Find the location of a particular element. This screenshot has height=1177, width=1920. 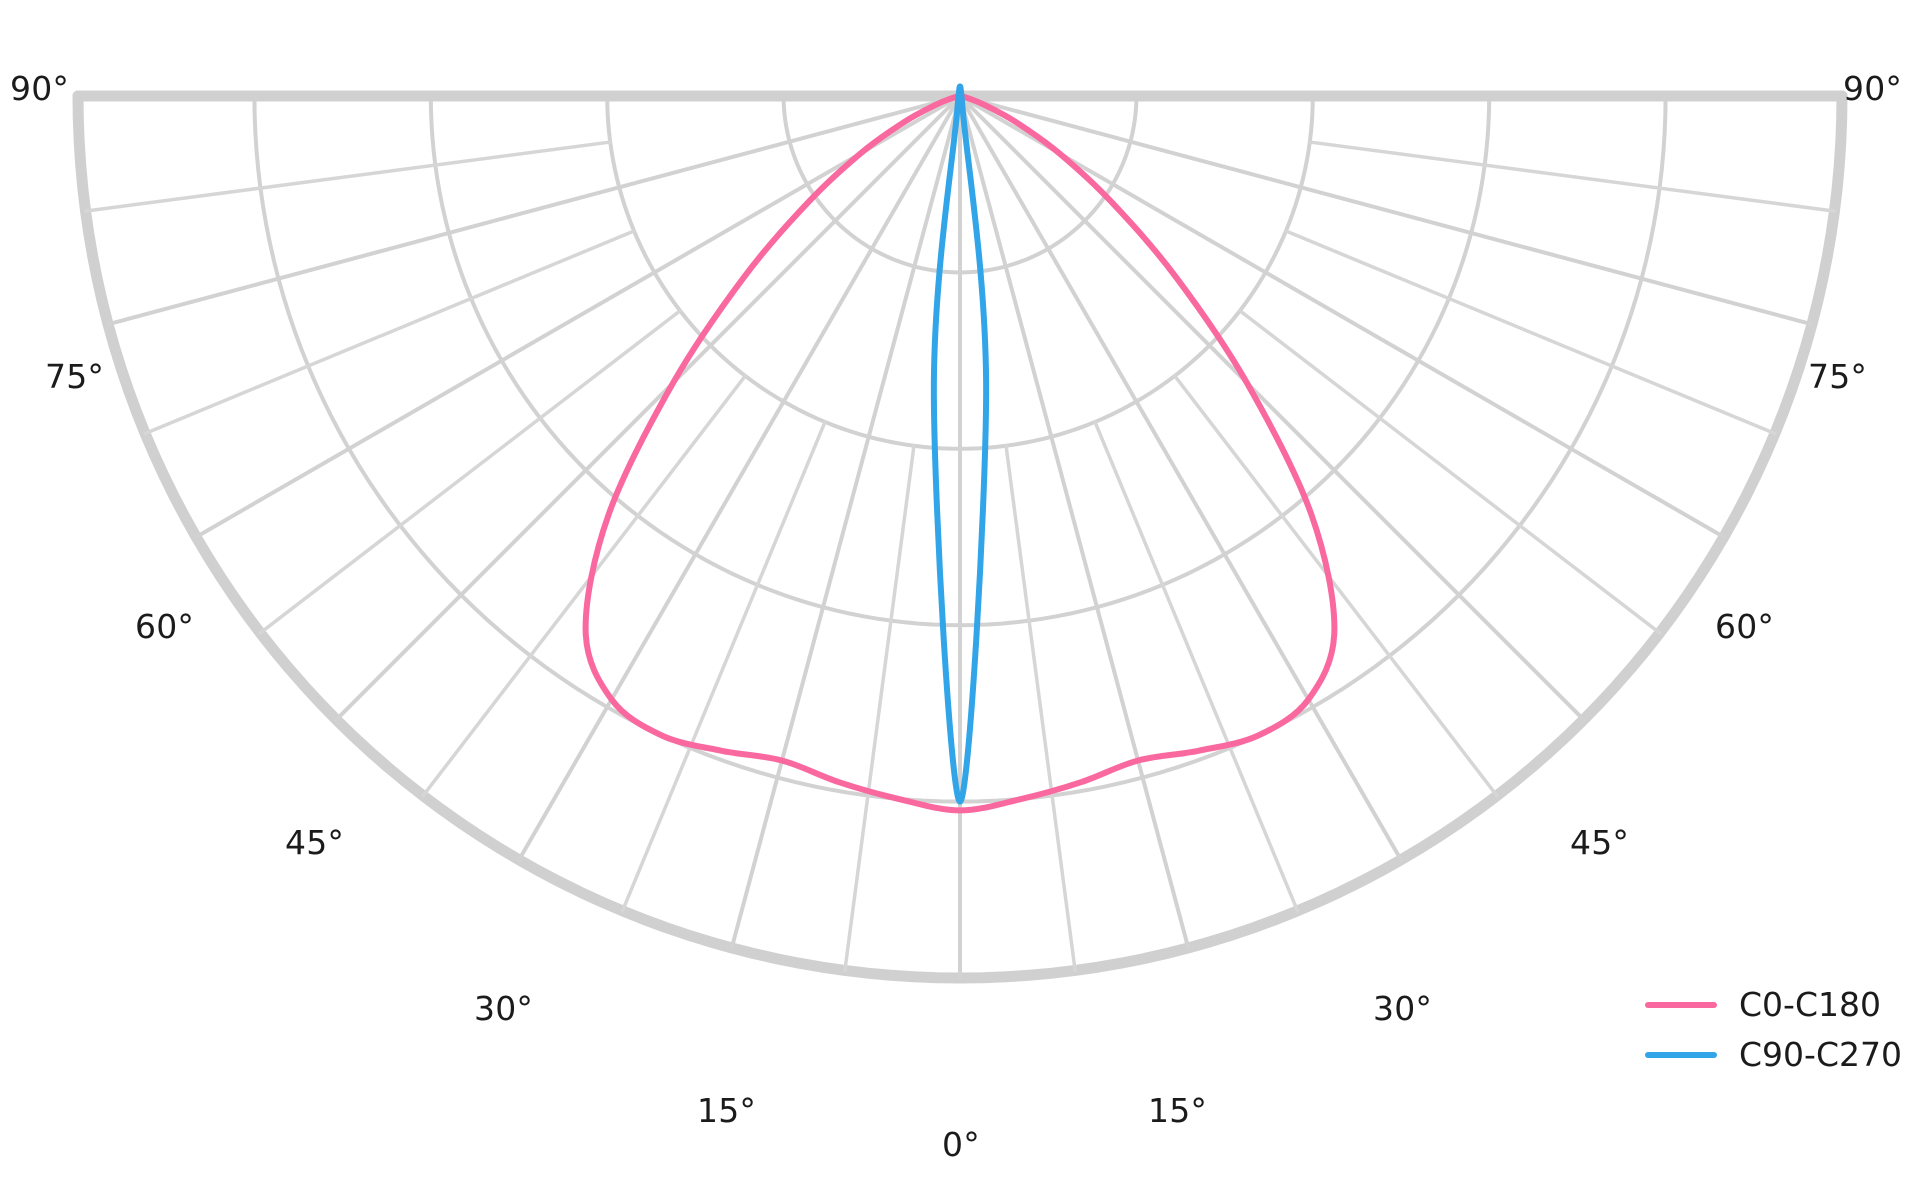

axis-label-left-45: 45° is located at coordinates (315, 842).